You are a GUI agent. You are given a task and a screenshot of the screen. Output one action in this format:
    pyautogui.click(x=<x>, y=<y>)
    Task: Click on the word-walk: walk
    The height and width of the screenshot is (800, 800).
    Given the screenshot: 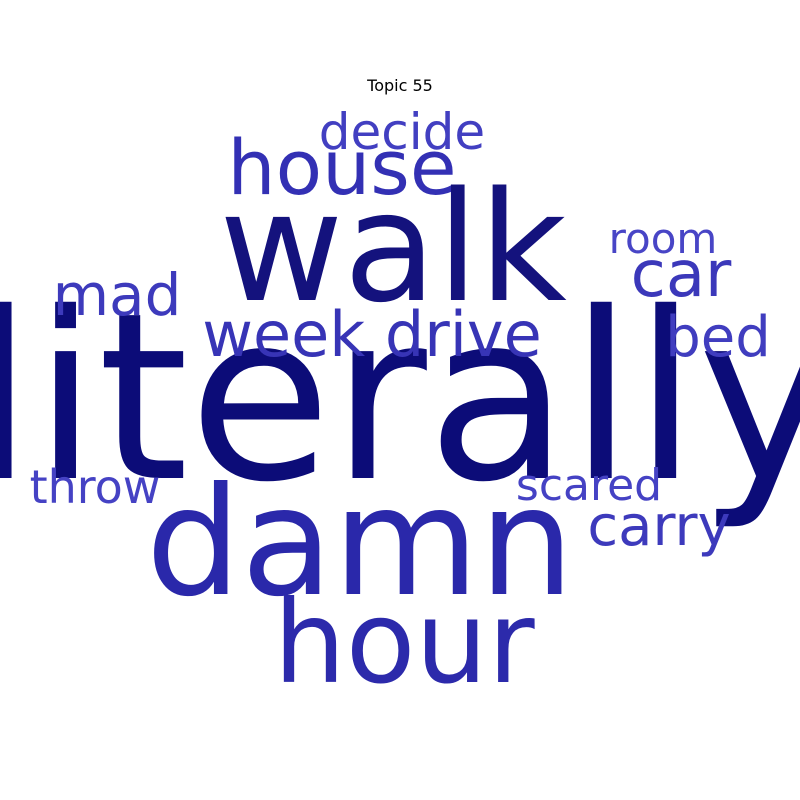 What is the action you would take?
    pyautogui.click(x=393, y=247)
    